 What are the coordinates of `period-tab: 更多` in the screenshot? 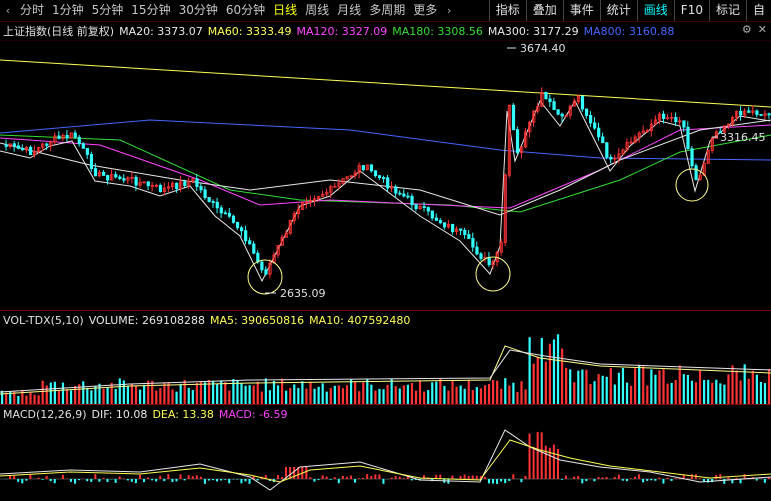 It's located at (425, 10).